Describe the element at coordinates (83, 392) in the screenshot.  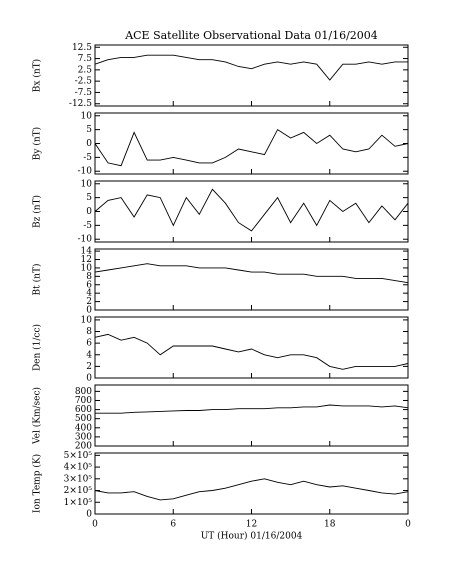
I see `y-tick-label: 800` at that location.